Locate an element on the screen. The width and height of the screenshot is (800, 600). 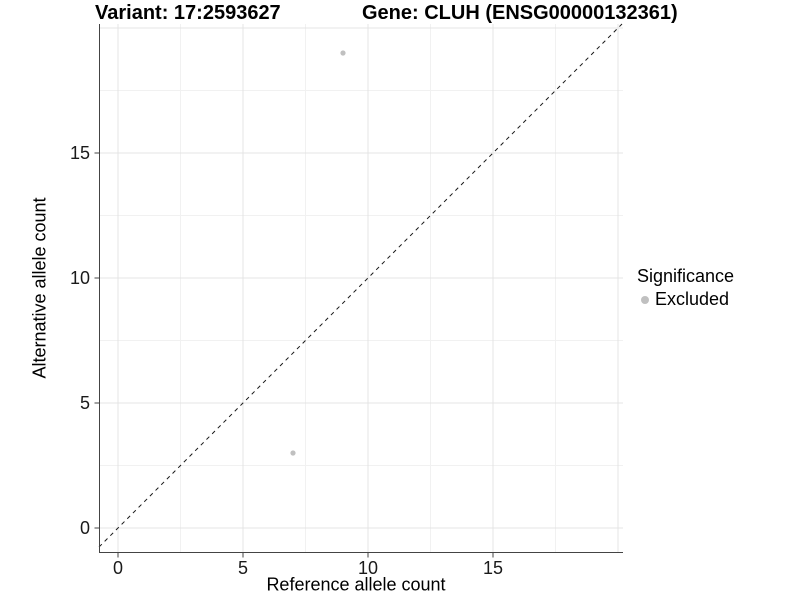
x-tick-label: 5 is located at coordinates (243, 568).